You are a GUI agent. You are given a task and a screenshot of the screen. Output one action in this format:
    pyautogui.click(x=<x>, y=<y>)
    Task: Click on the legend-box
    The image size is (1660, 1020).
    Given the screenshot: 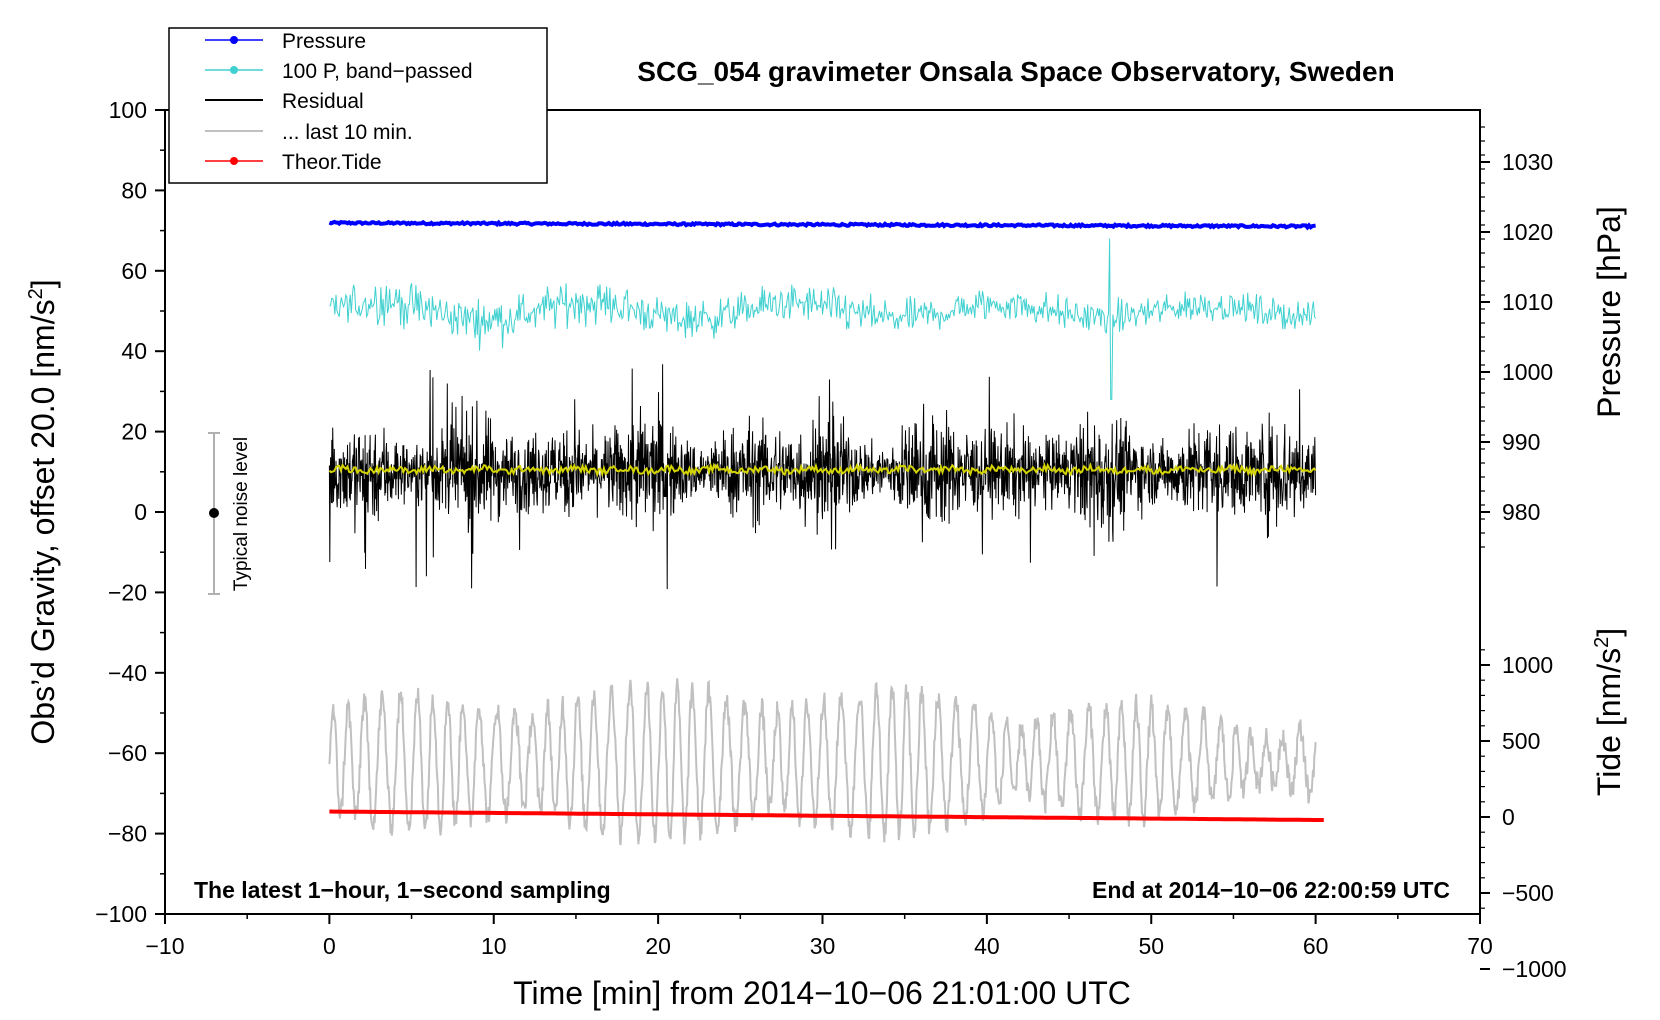 What is the action you would take?
    pyautogui.click(x=358, y=105)
    